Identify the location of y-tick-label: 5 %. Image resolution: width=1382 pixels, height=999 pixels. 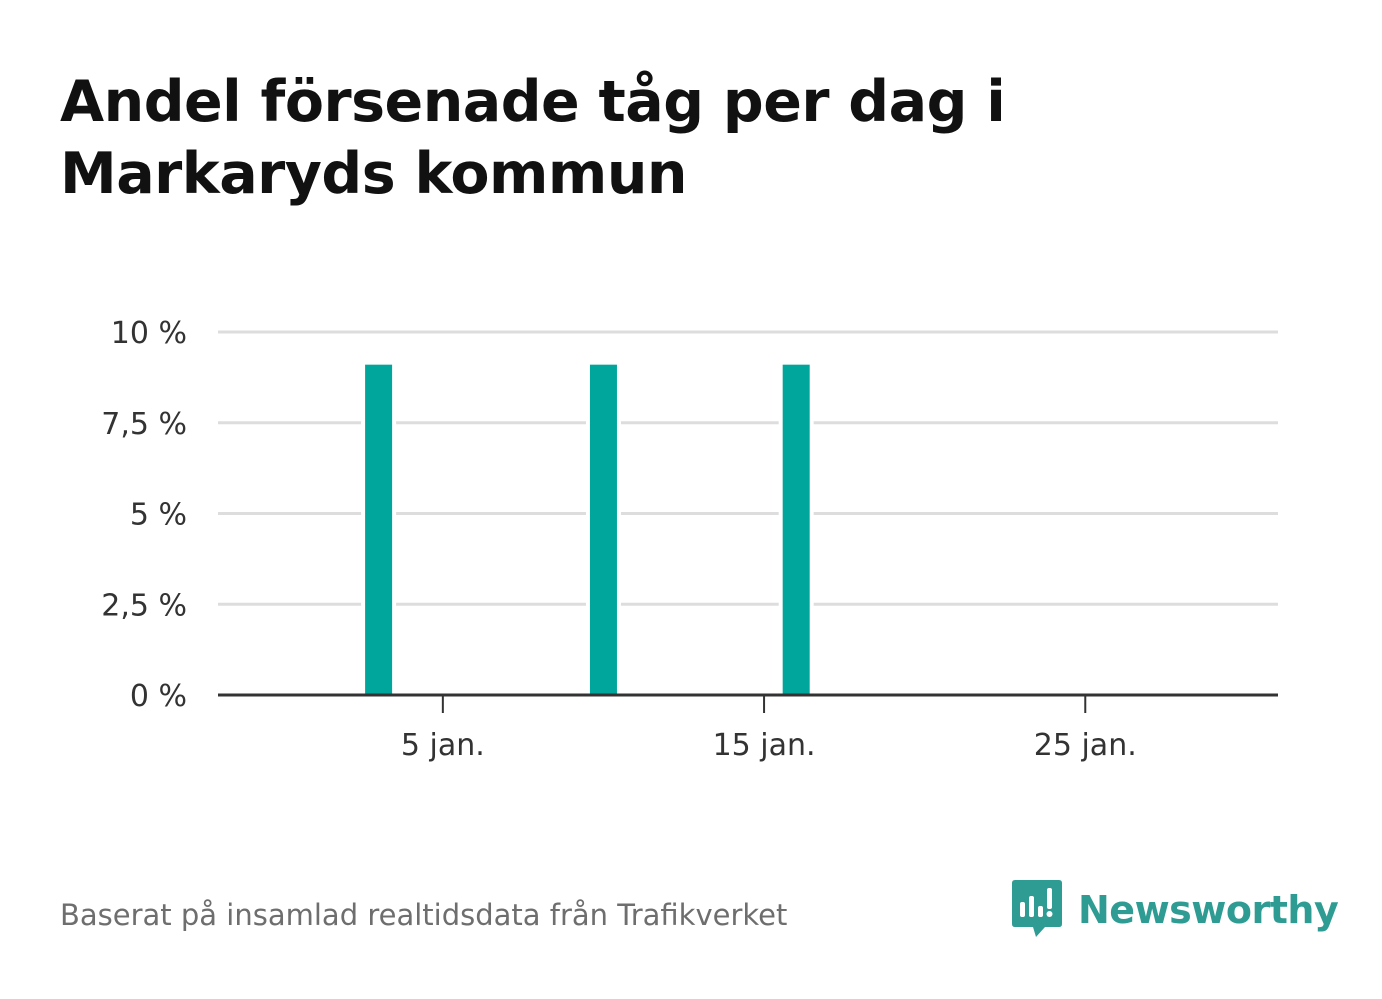
(158, 515).